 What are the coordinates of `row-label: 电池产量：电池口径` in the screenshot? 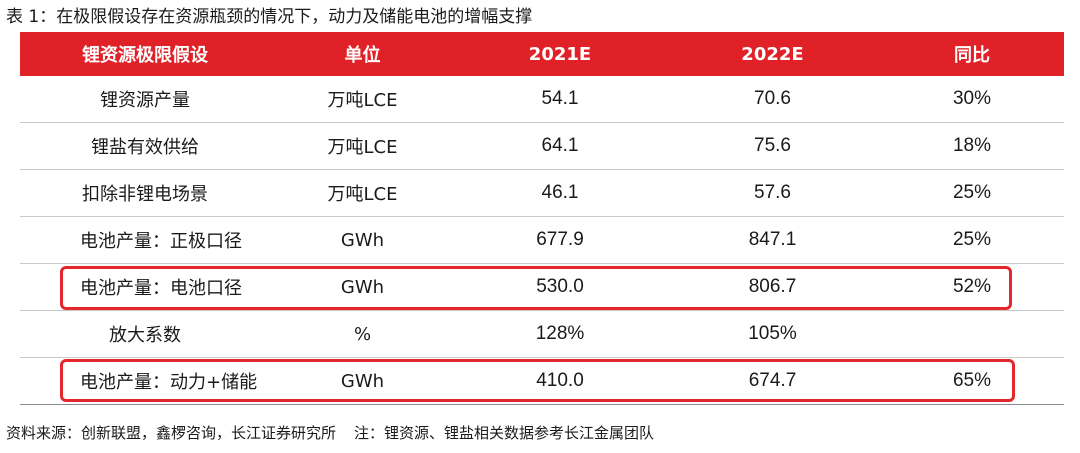 It's located at (145, 287).